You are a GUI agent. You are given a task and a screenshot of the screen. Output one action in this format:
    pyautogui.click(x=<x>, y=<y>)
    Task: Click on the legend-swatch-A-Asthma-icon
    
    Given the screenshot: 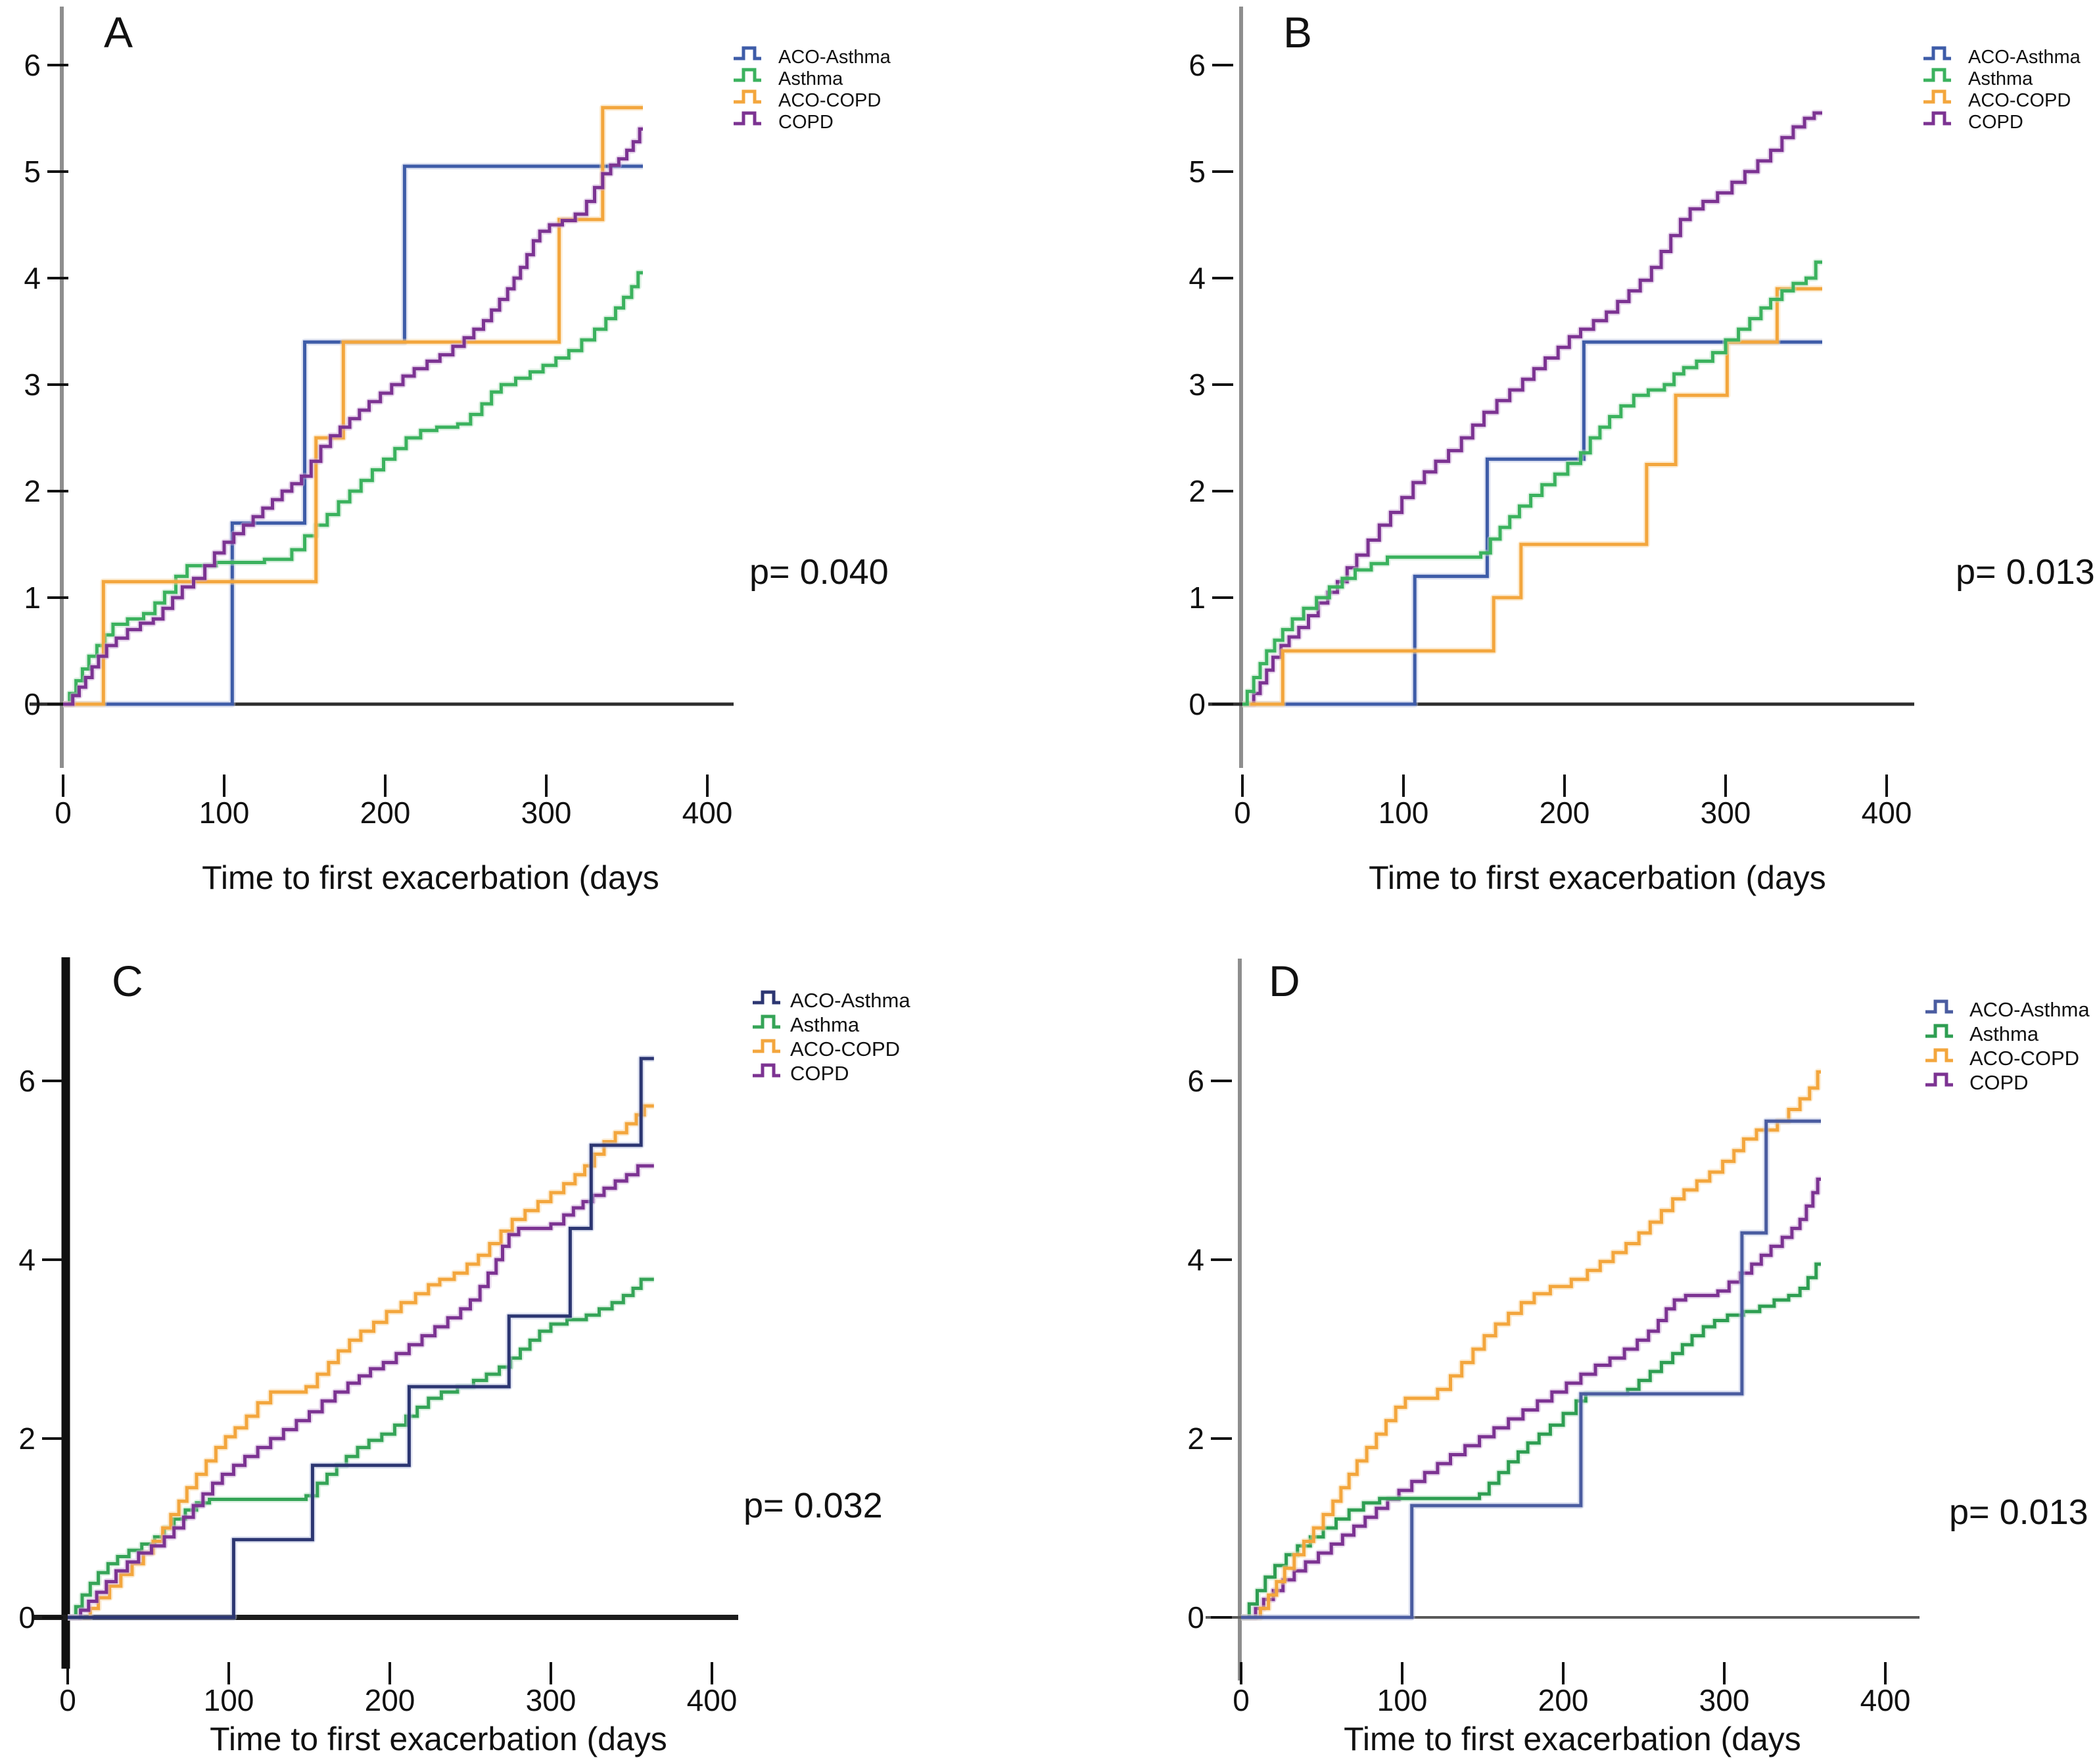 What is the action you would take?
    pyautogui.click(x=747, y=75)
    